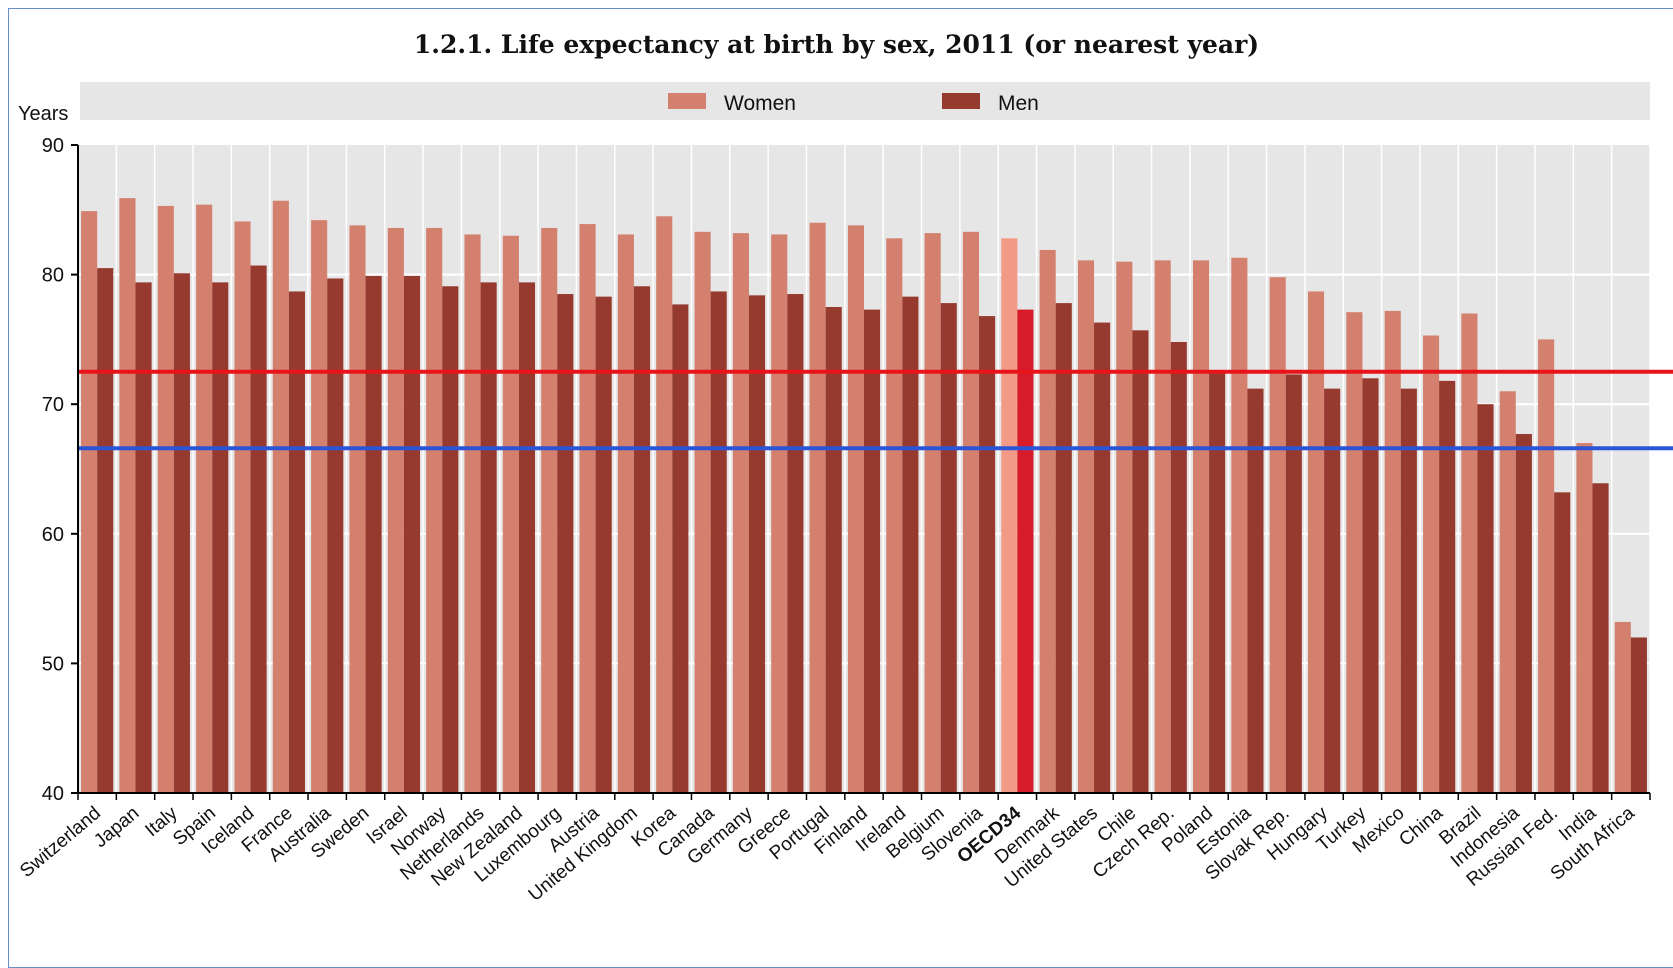 This screenshot has width=1673, height=968. What do you see at coordinates (53, 470) in the screenshot?
I see `y-tick-labels: 40 50 60 70 80 90` at bounding box center [53, 470].